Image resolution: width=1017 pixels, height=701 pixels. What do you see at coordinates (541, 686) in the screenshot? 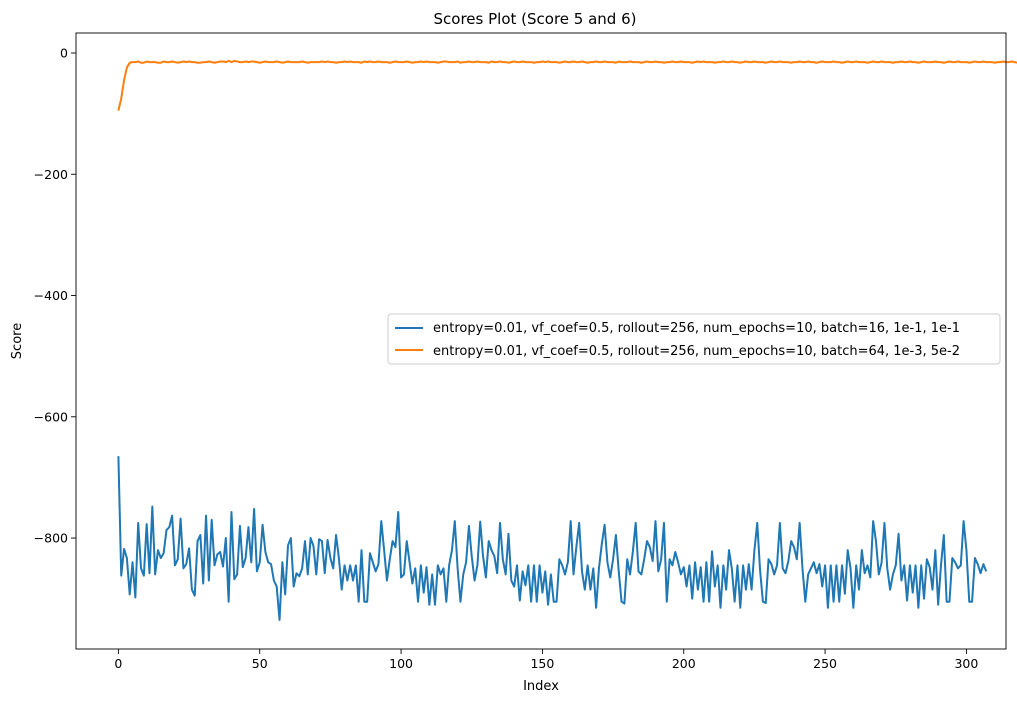
I see `x-axis-title: Index` at bounding box center [541, 686].